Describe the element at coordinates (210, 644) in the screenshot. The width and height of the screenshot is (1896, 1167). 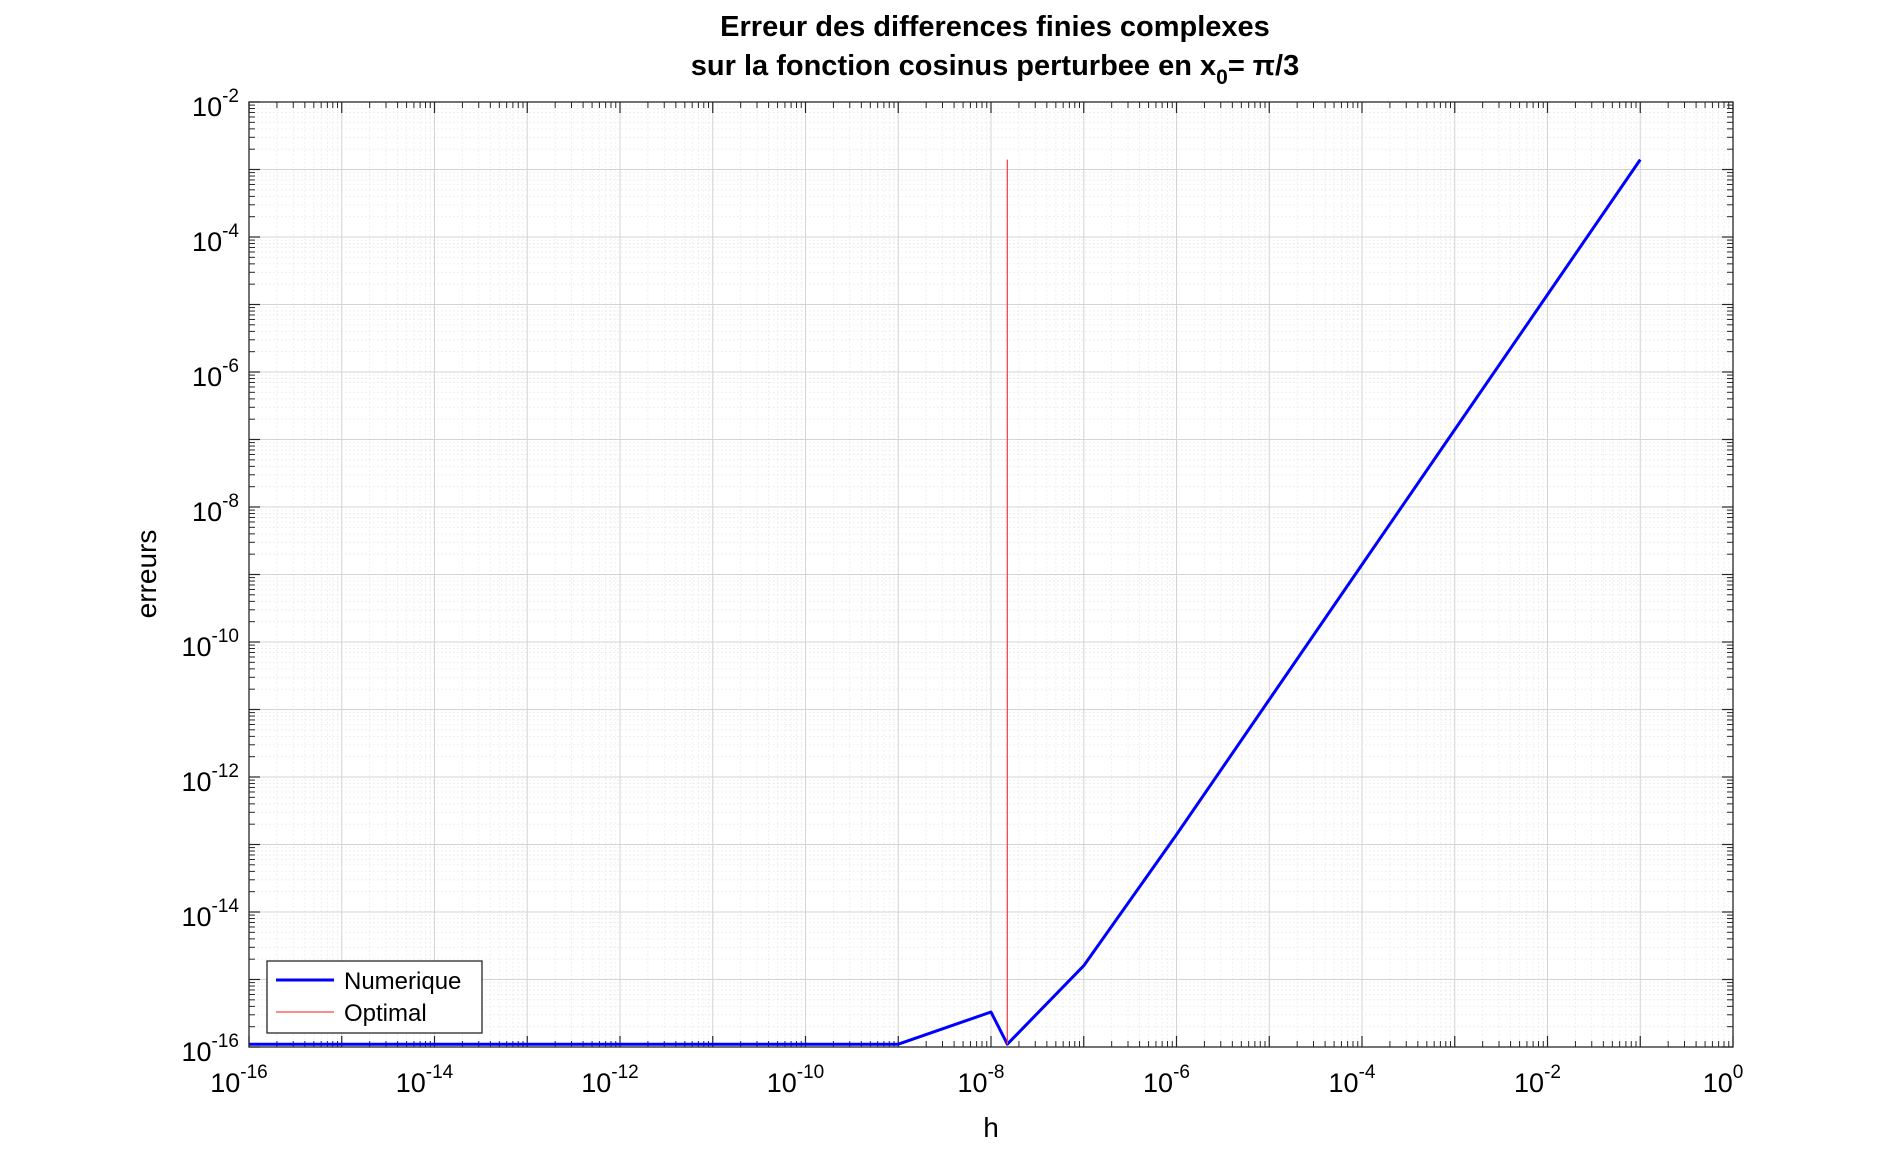
I see `y-tick-label: 10⁻¹⁰` at that location.